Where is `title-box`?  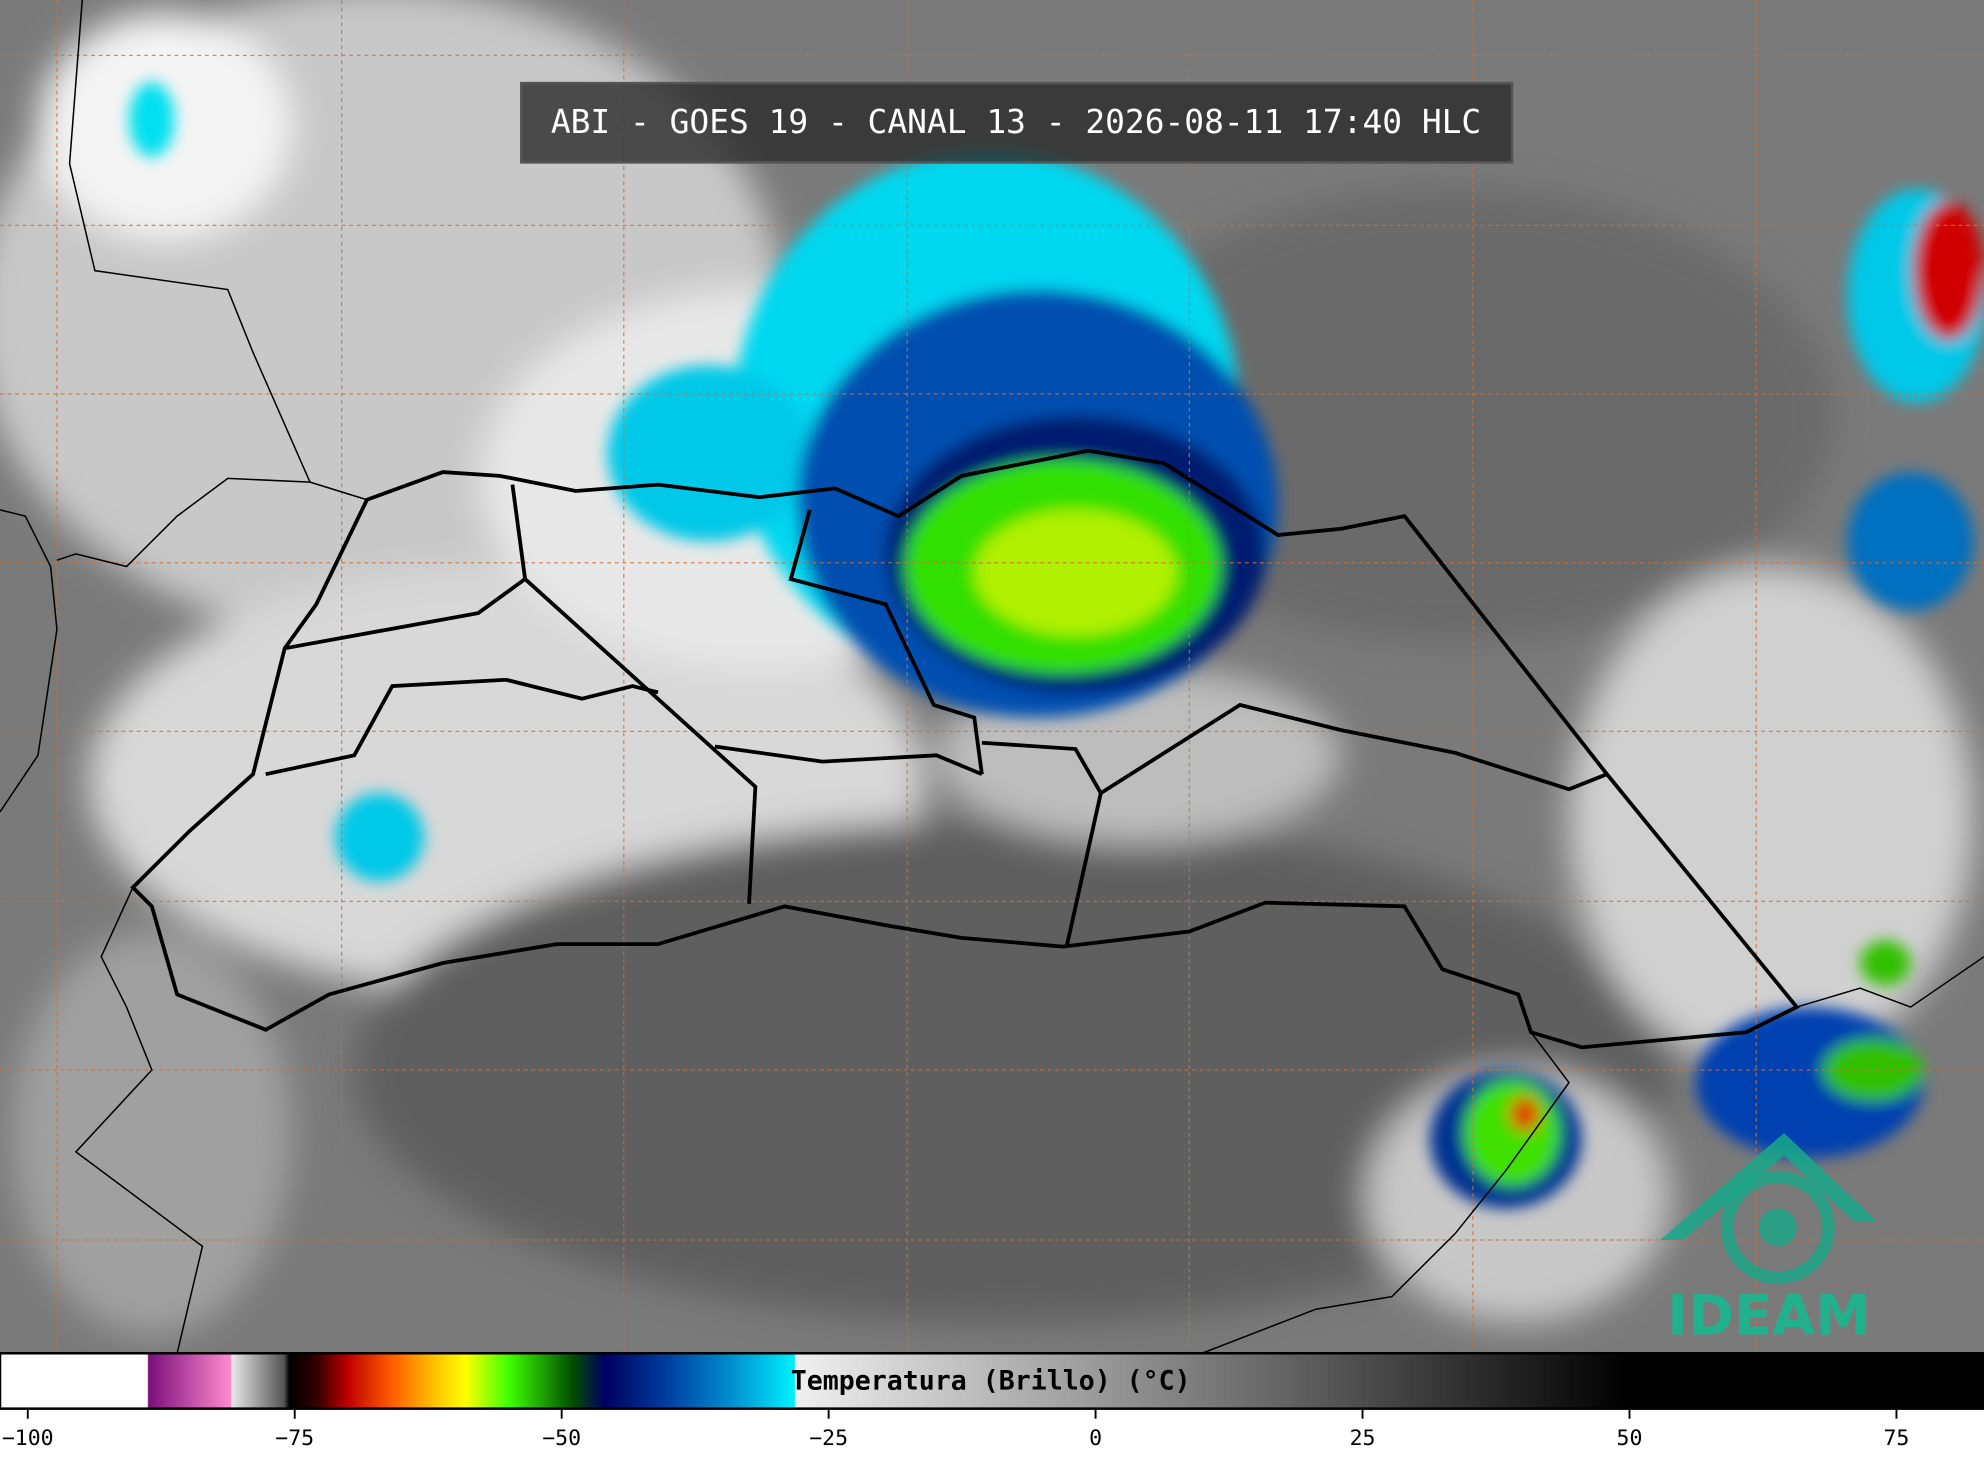 title-box is located at coordinates (1017, 122).